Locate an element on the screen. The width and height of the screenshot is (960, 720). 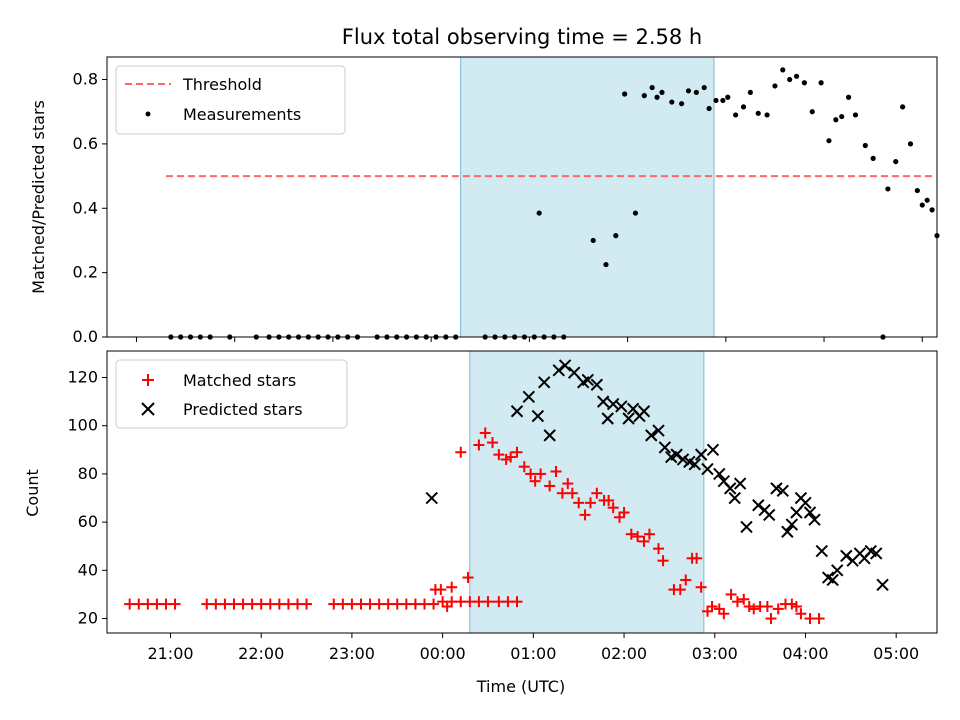
top-y-tick-label: 0.4 is located at coordinates (85, 207).